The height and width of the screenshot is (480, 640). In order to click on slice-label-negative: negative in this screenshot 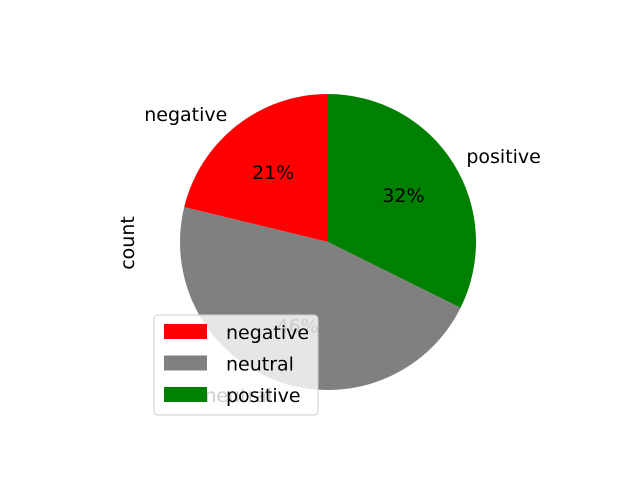, I will do `click(185, 115)`.